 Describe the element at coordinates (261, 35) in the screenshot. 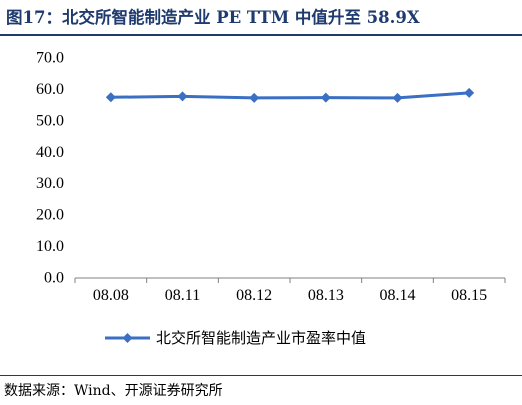

I see `title-divider` at that location.